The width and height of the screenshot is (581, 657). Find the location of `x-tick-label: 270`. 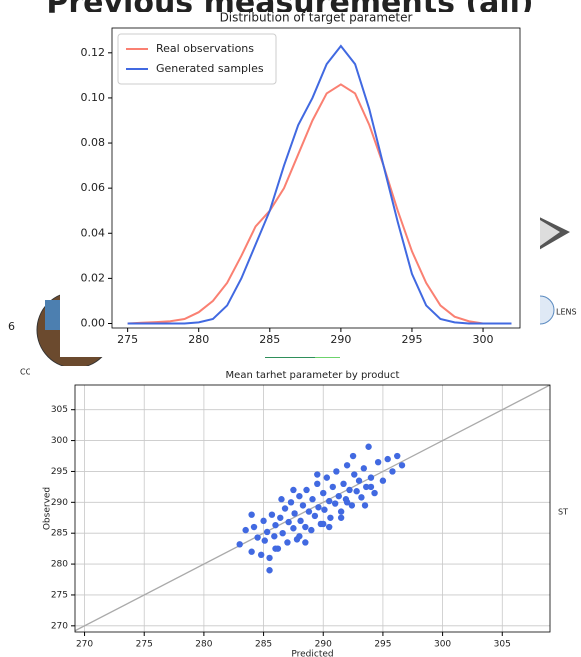

x-tick-label: 270 is located at coordinates (84, 645).